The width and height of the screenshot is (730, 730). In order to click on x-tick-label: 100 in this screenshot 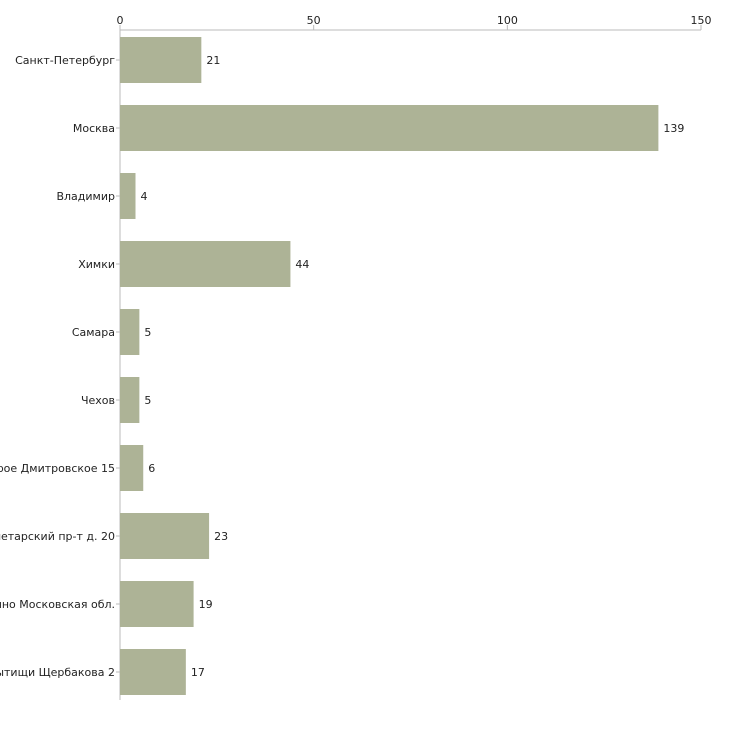, I will do `click(507, 20)`.